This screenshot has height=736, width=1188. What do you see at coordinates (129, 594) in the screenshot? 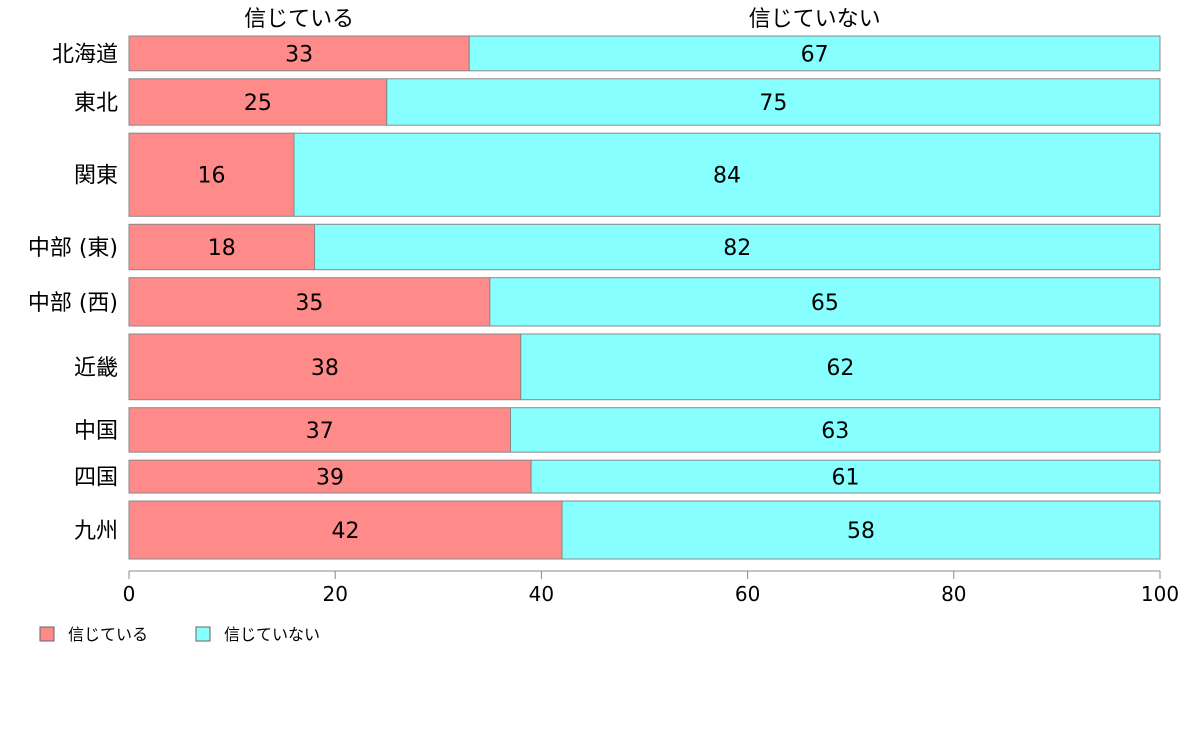
I see `x-tick-label: 0` at bounding box center [129, 594].